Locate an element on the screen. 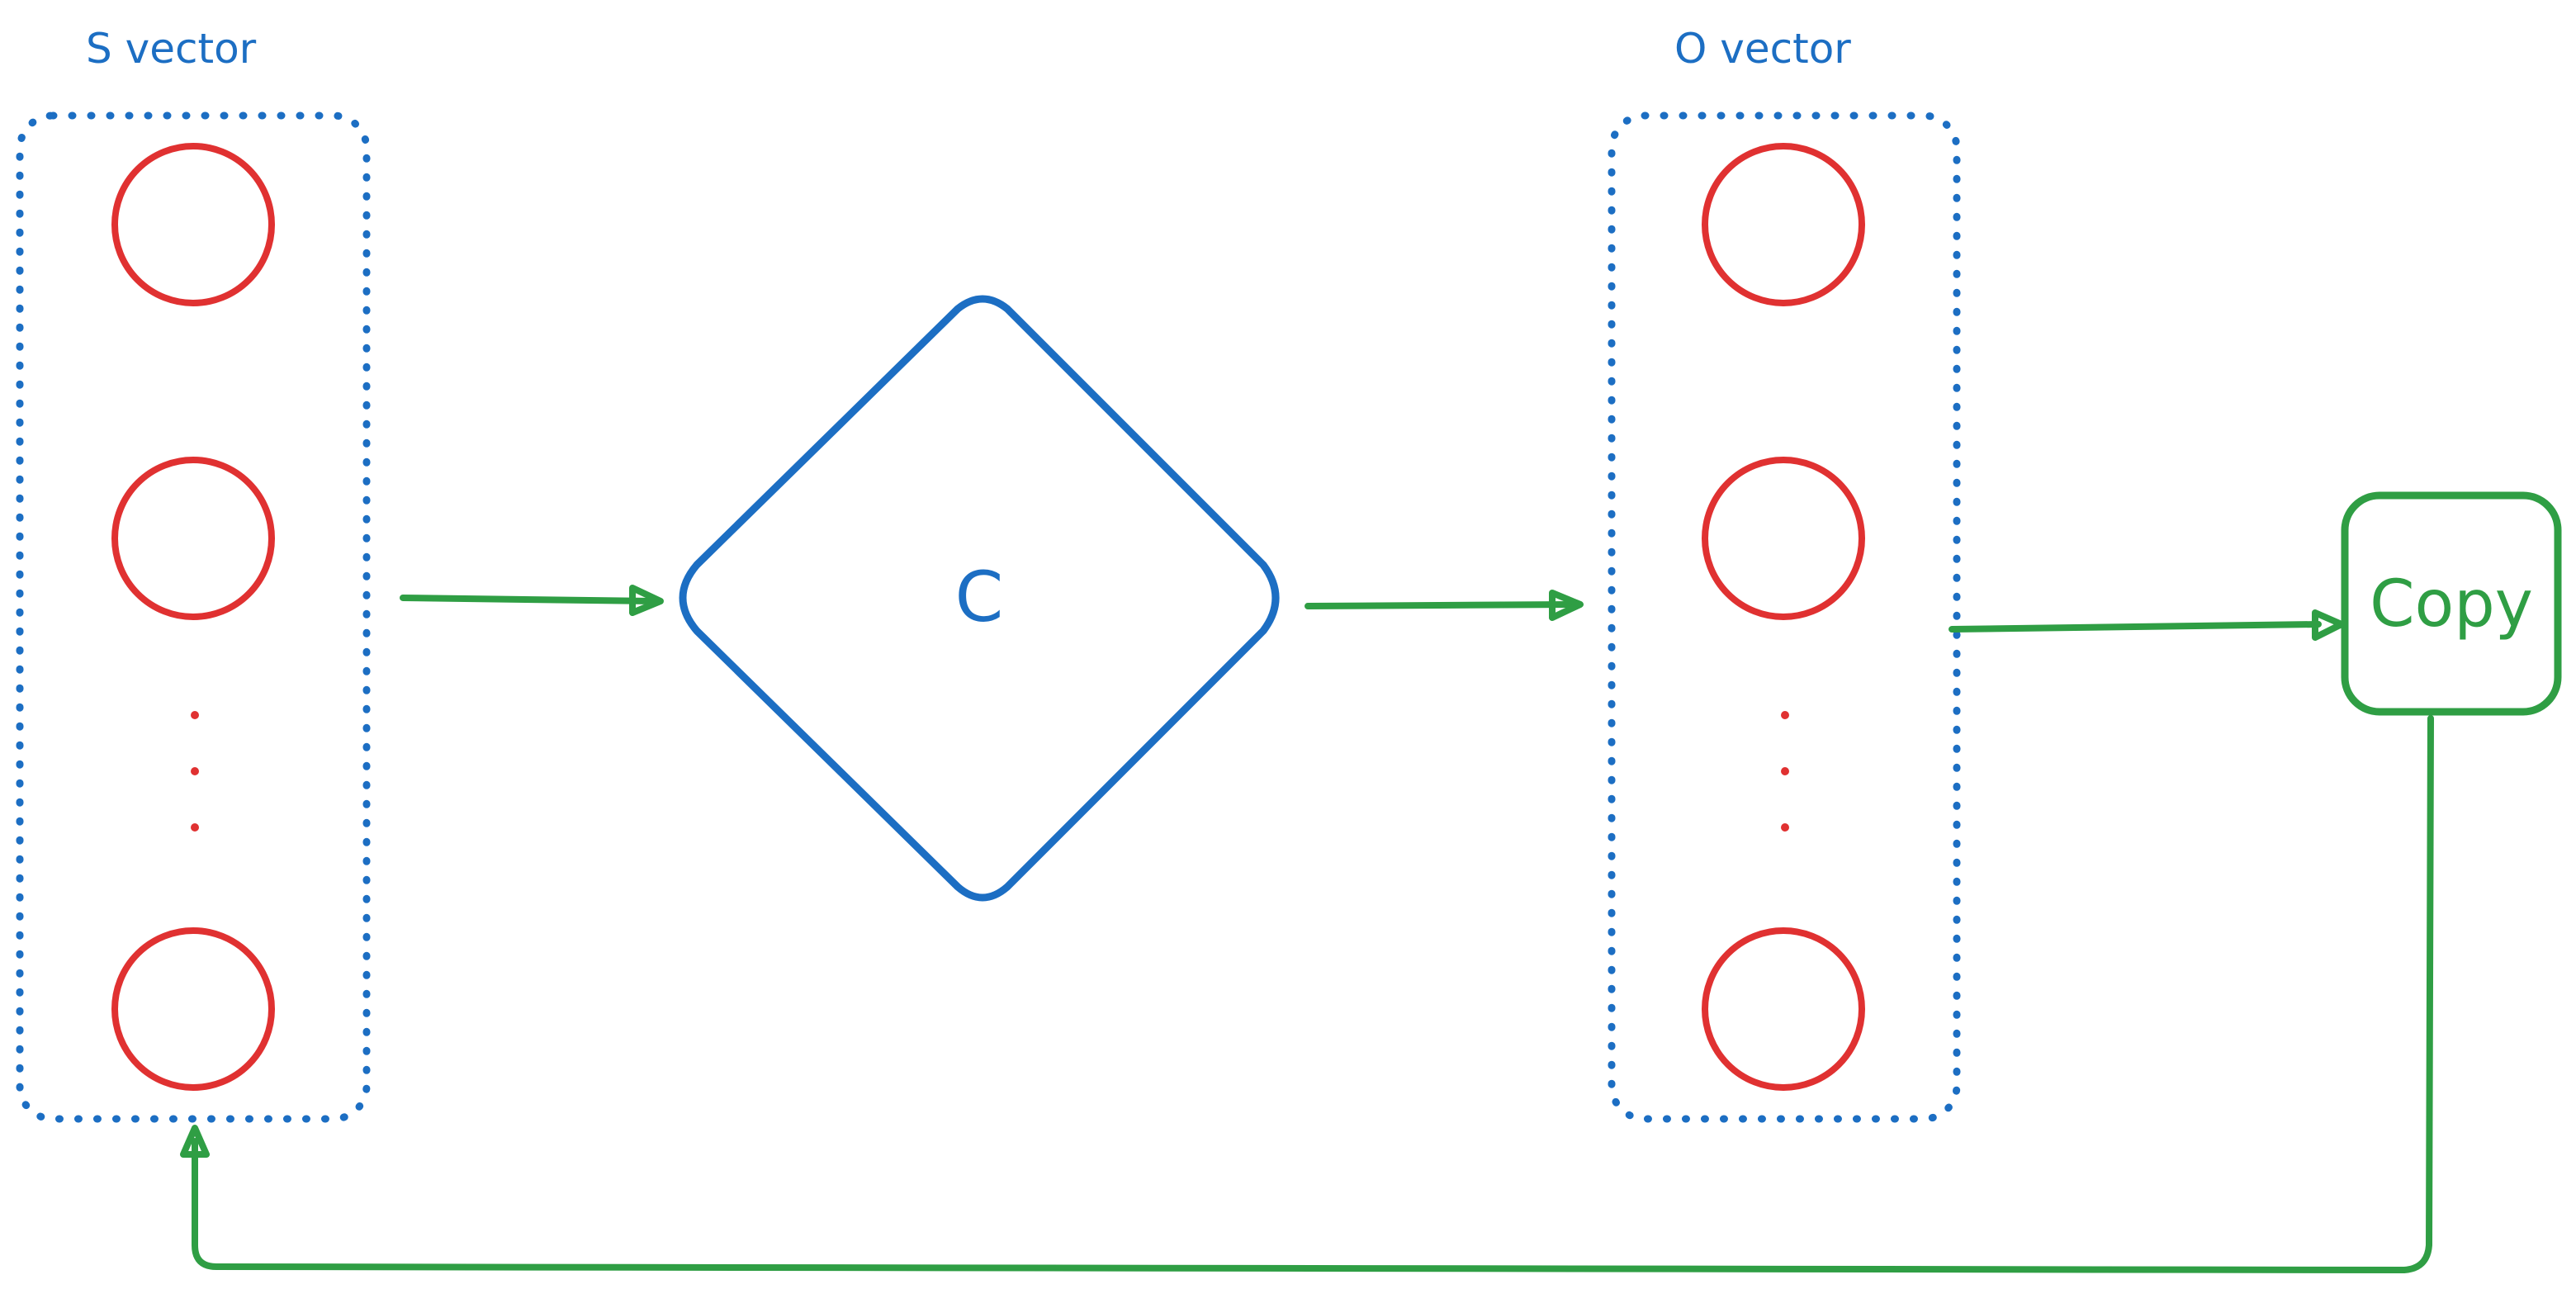 The height and width of the screenshot is (1289, 2576). copy-label: Copy is located at coordinates (2451, 604).